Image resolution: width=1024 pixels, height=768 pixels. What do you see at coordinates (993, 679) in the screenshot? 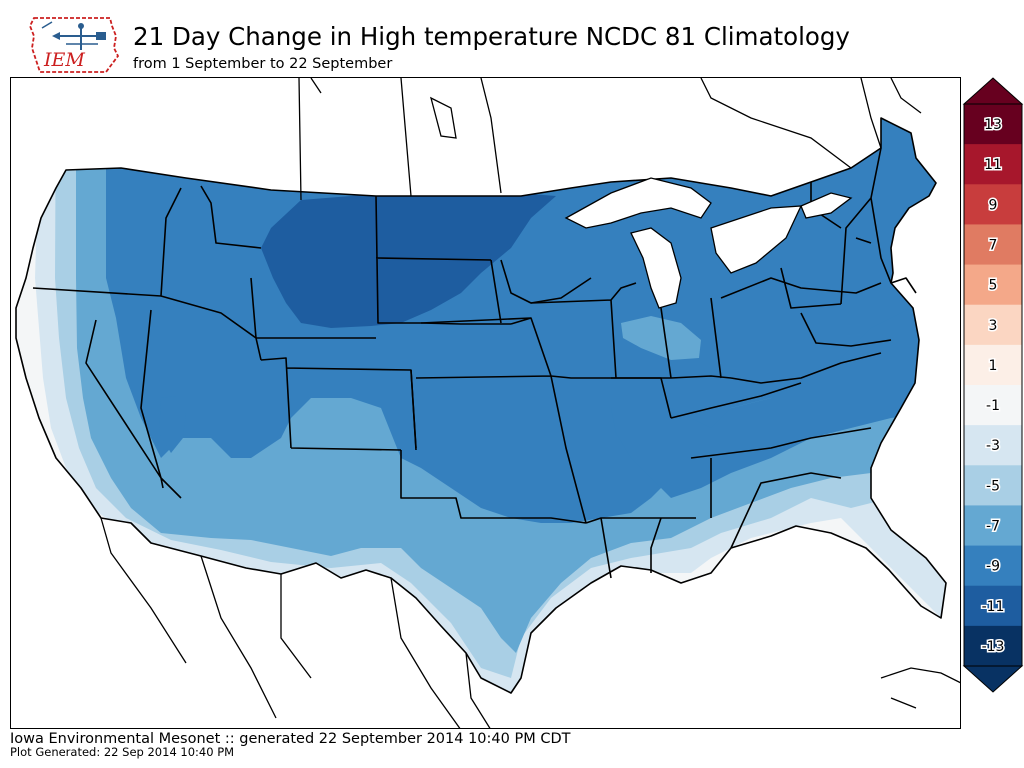
I see `colorbar-bottom-extension` at bounding box center [993, 679].